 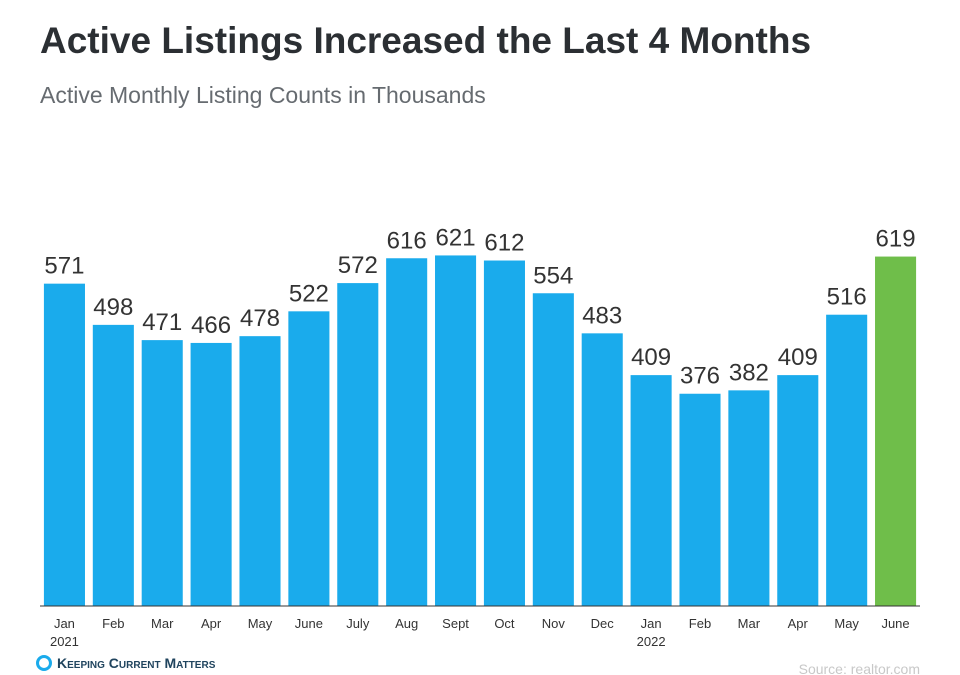 I want to click on value-label: 376, so click(x=700, y=376).